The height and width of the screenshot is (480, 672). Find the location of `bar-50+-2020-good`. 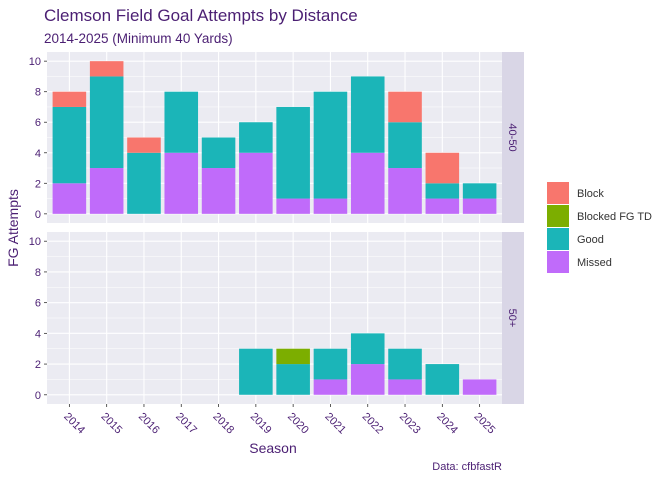

bar-50+-2020-good is located at coordinates (293, 379).